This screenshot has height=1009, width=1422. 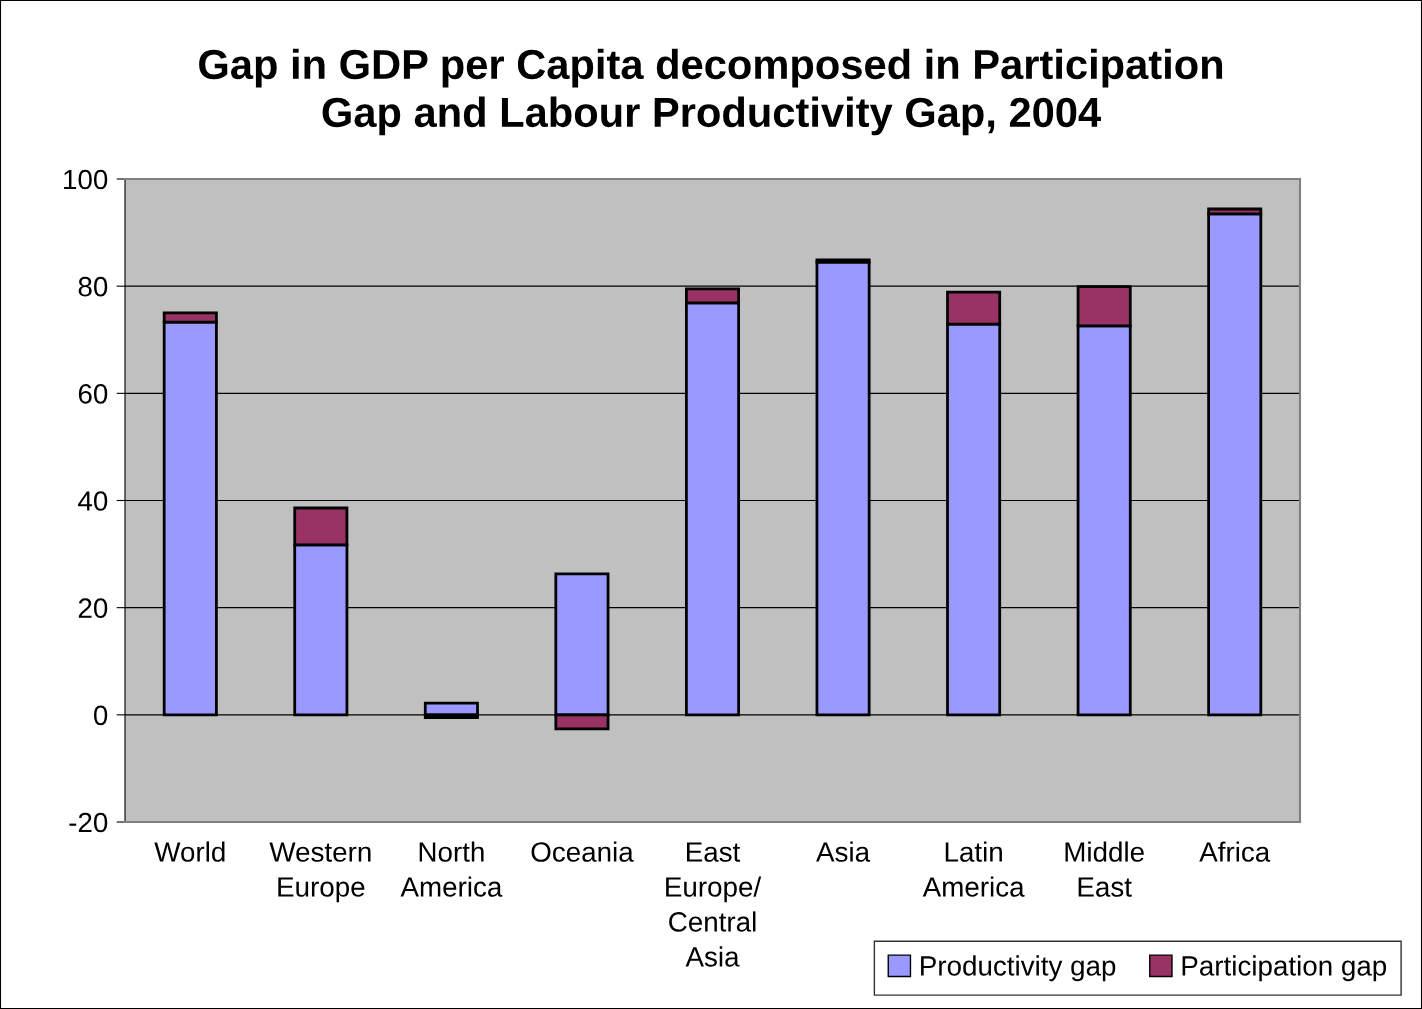 What do you see at coordinates (1284, 968) in the screenshot?
I see `legend-label: Participation gap` at bounding box center [1284, 968].